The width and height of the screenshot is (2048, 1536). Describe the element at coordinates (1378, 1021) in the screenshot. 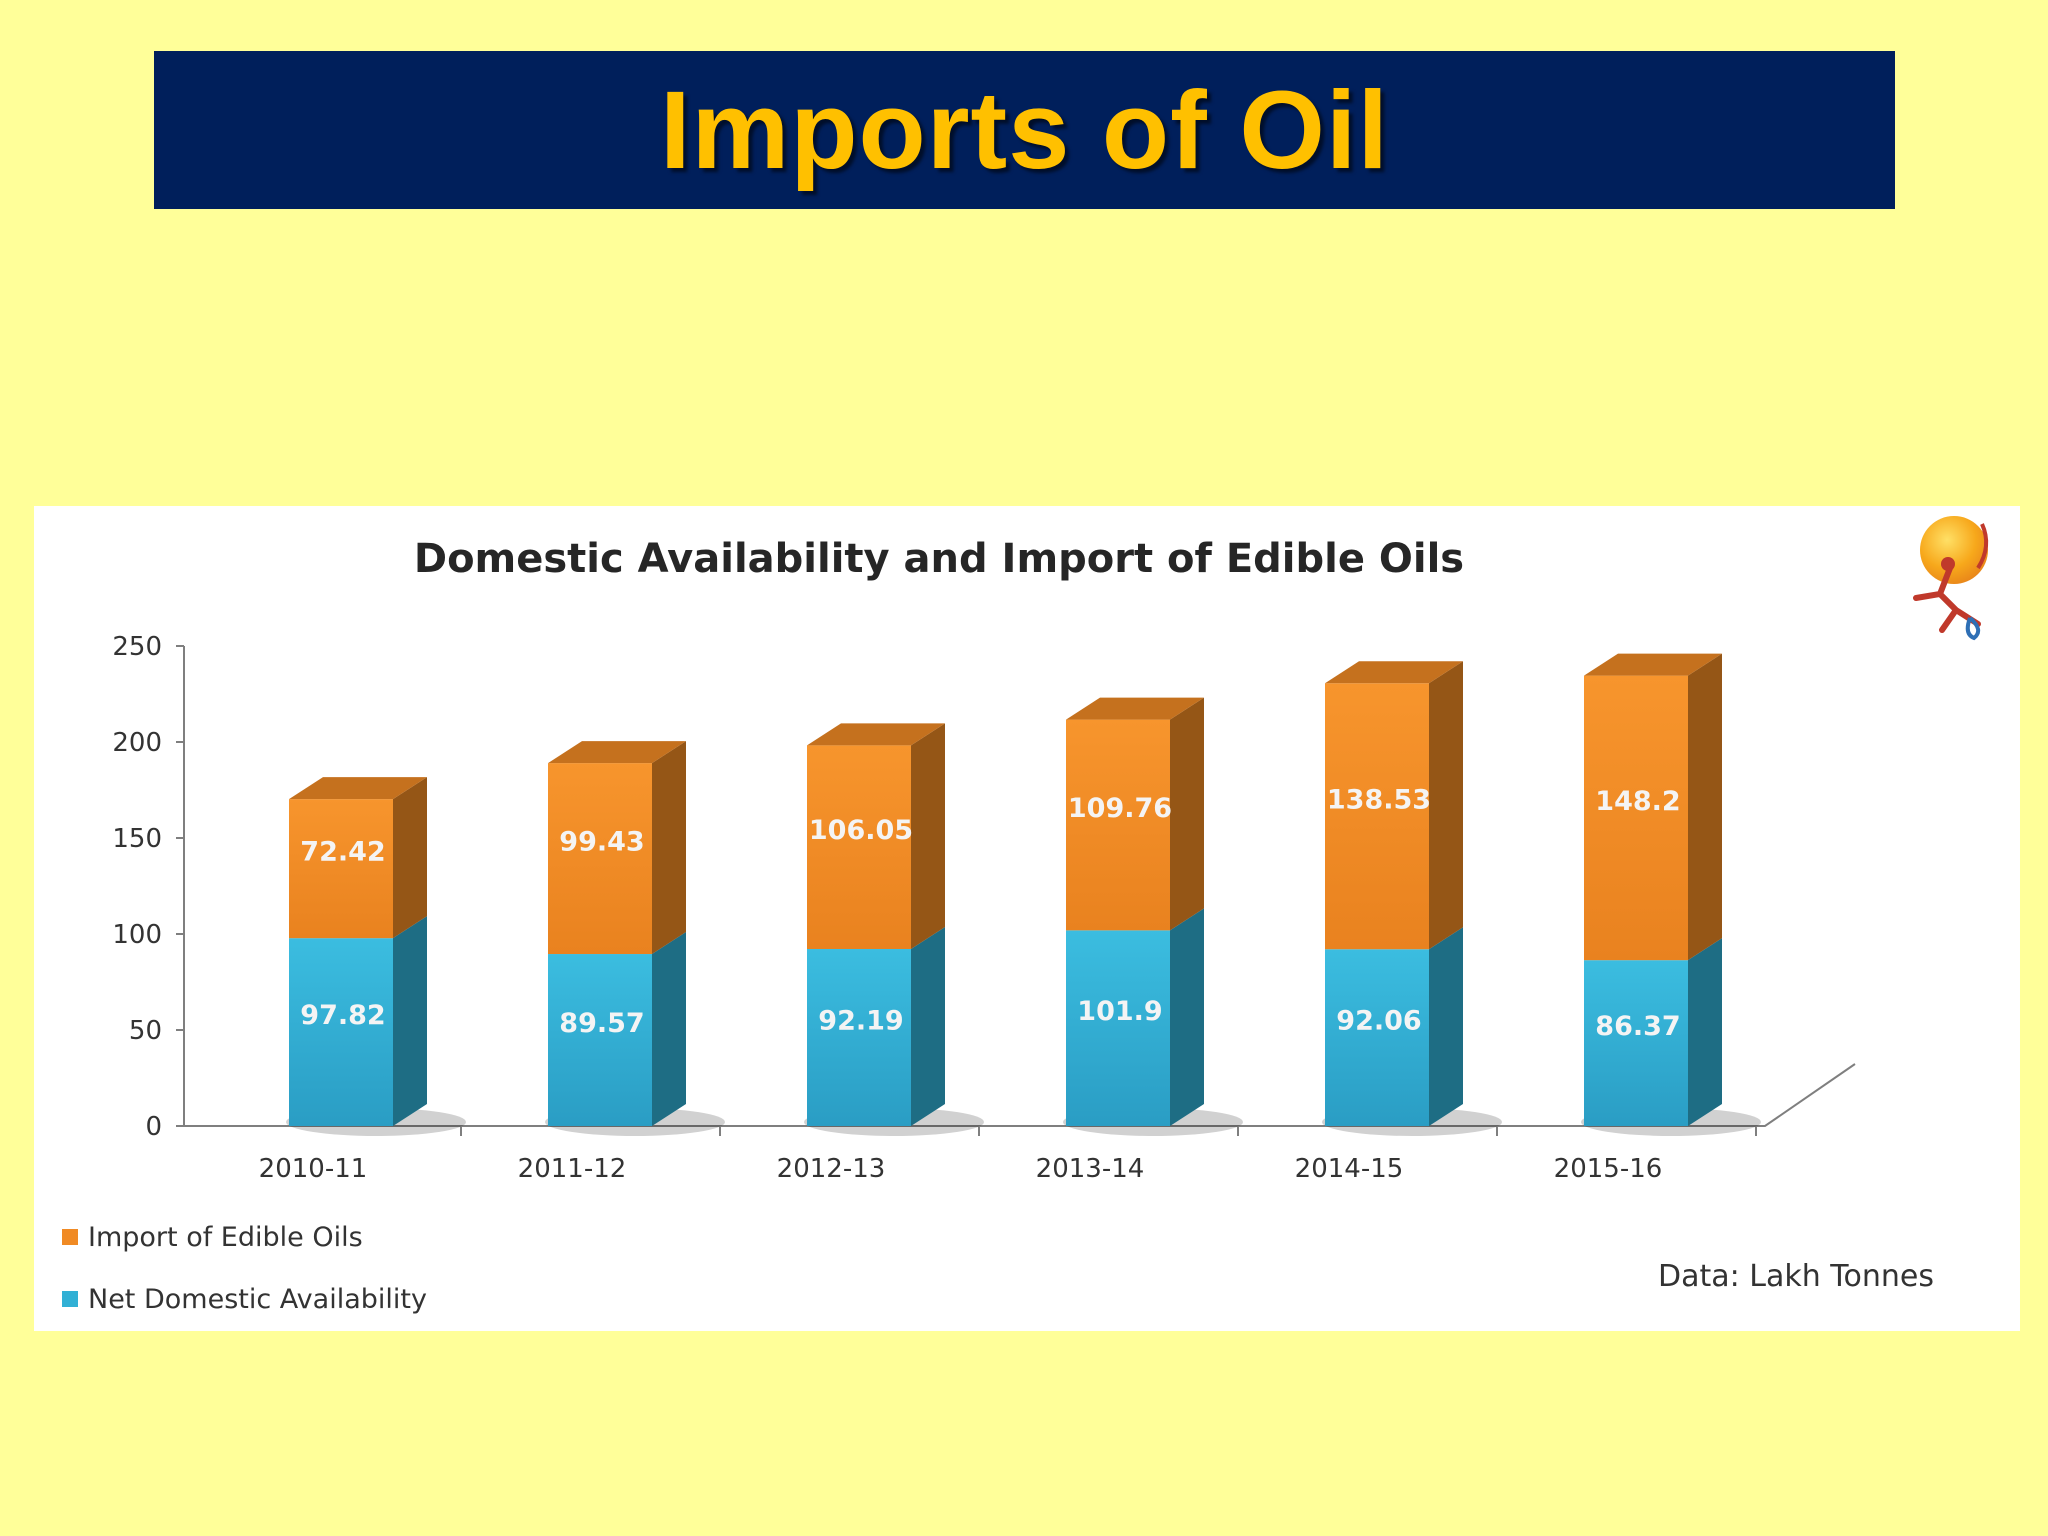

I see `value-label-domestic: 92.06` at that location.